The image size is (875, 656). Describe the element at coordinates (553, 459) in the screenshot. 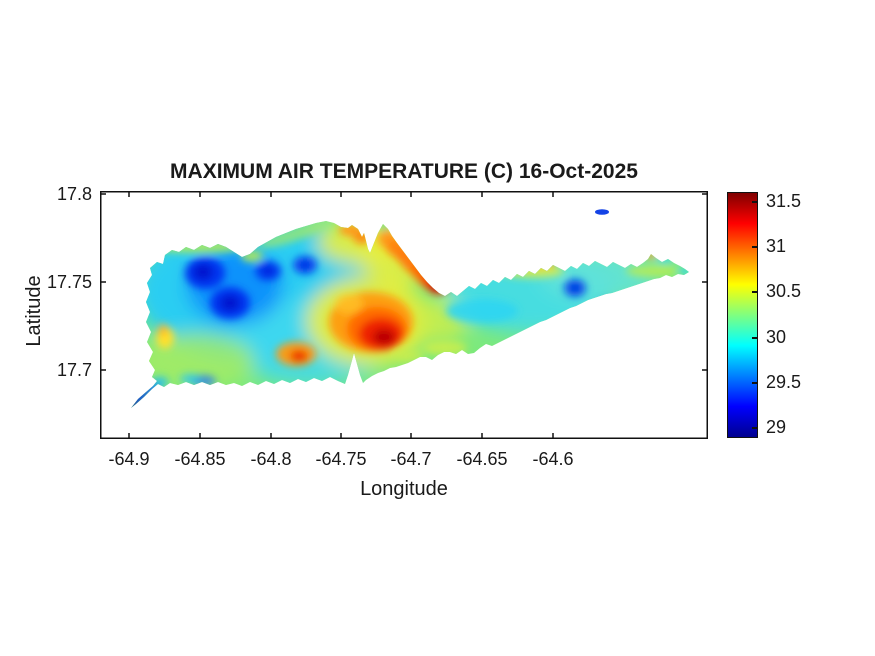

I see `x-tick-label: -64.6` at that location.